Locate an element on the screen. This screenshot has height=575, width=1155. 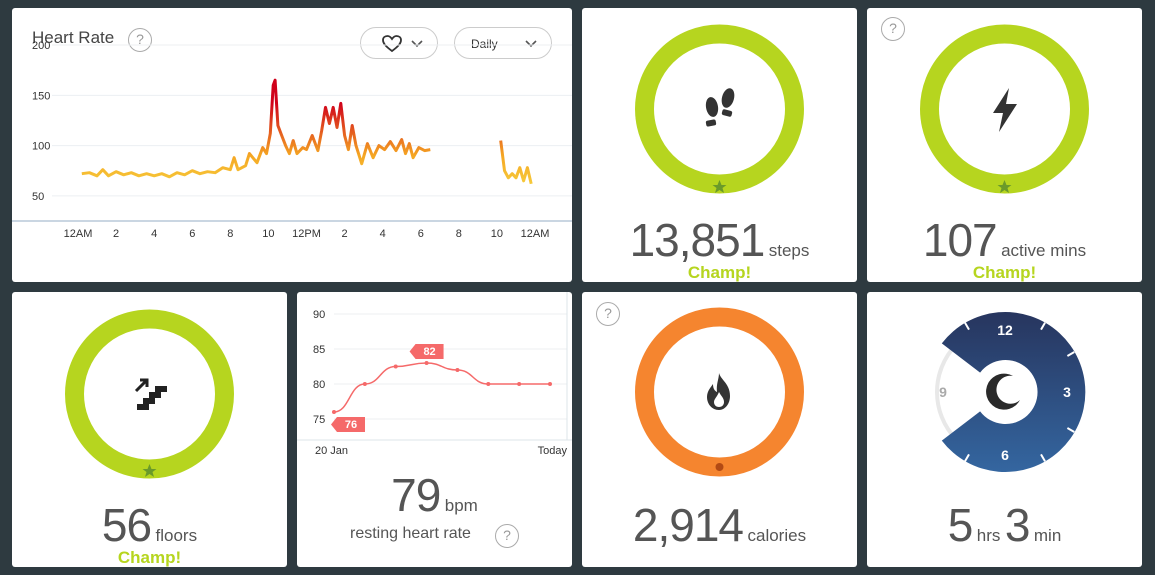
steps-unit: steps is located at coordinates (789, 250).